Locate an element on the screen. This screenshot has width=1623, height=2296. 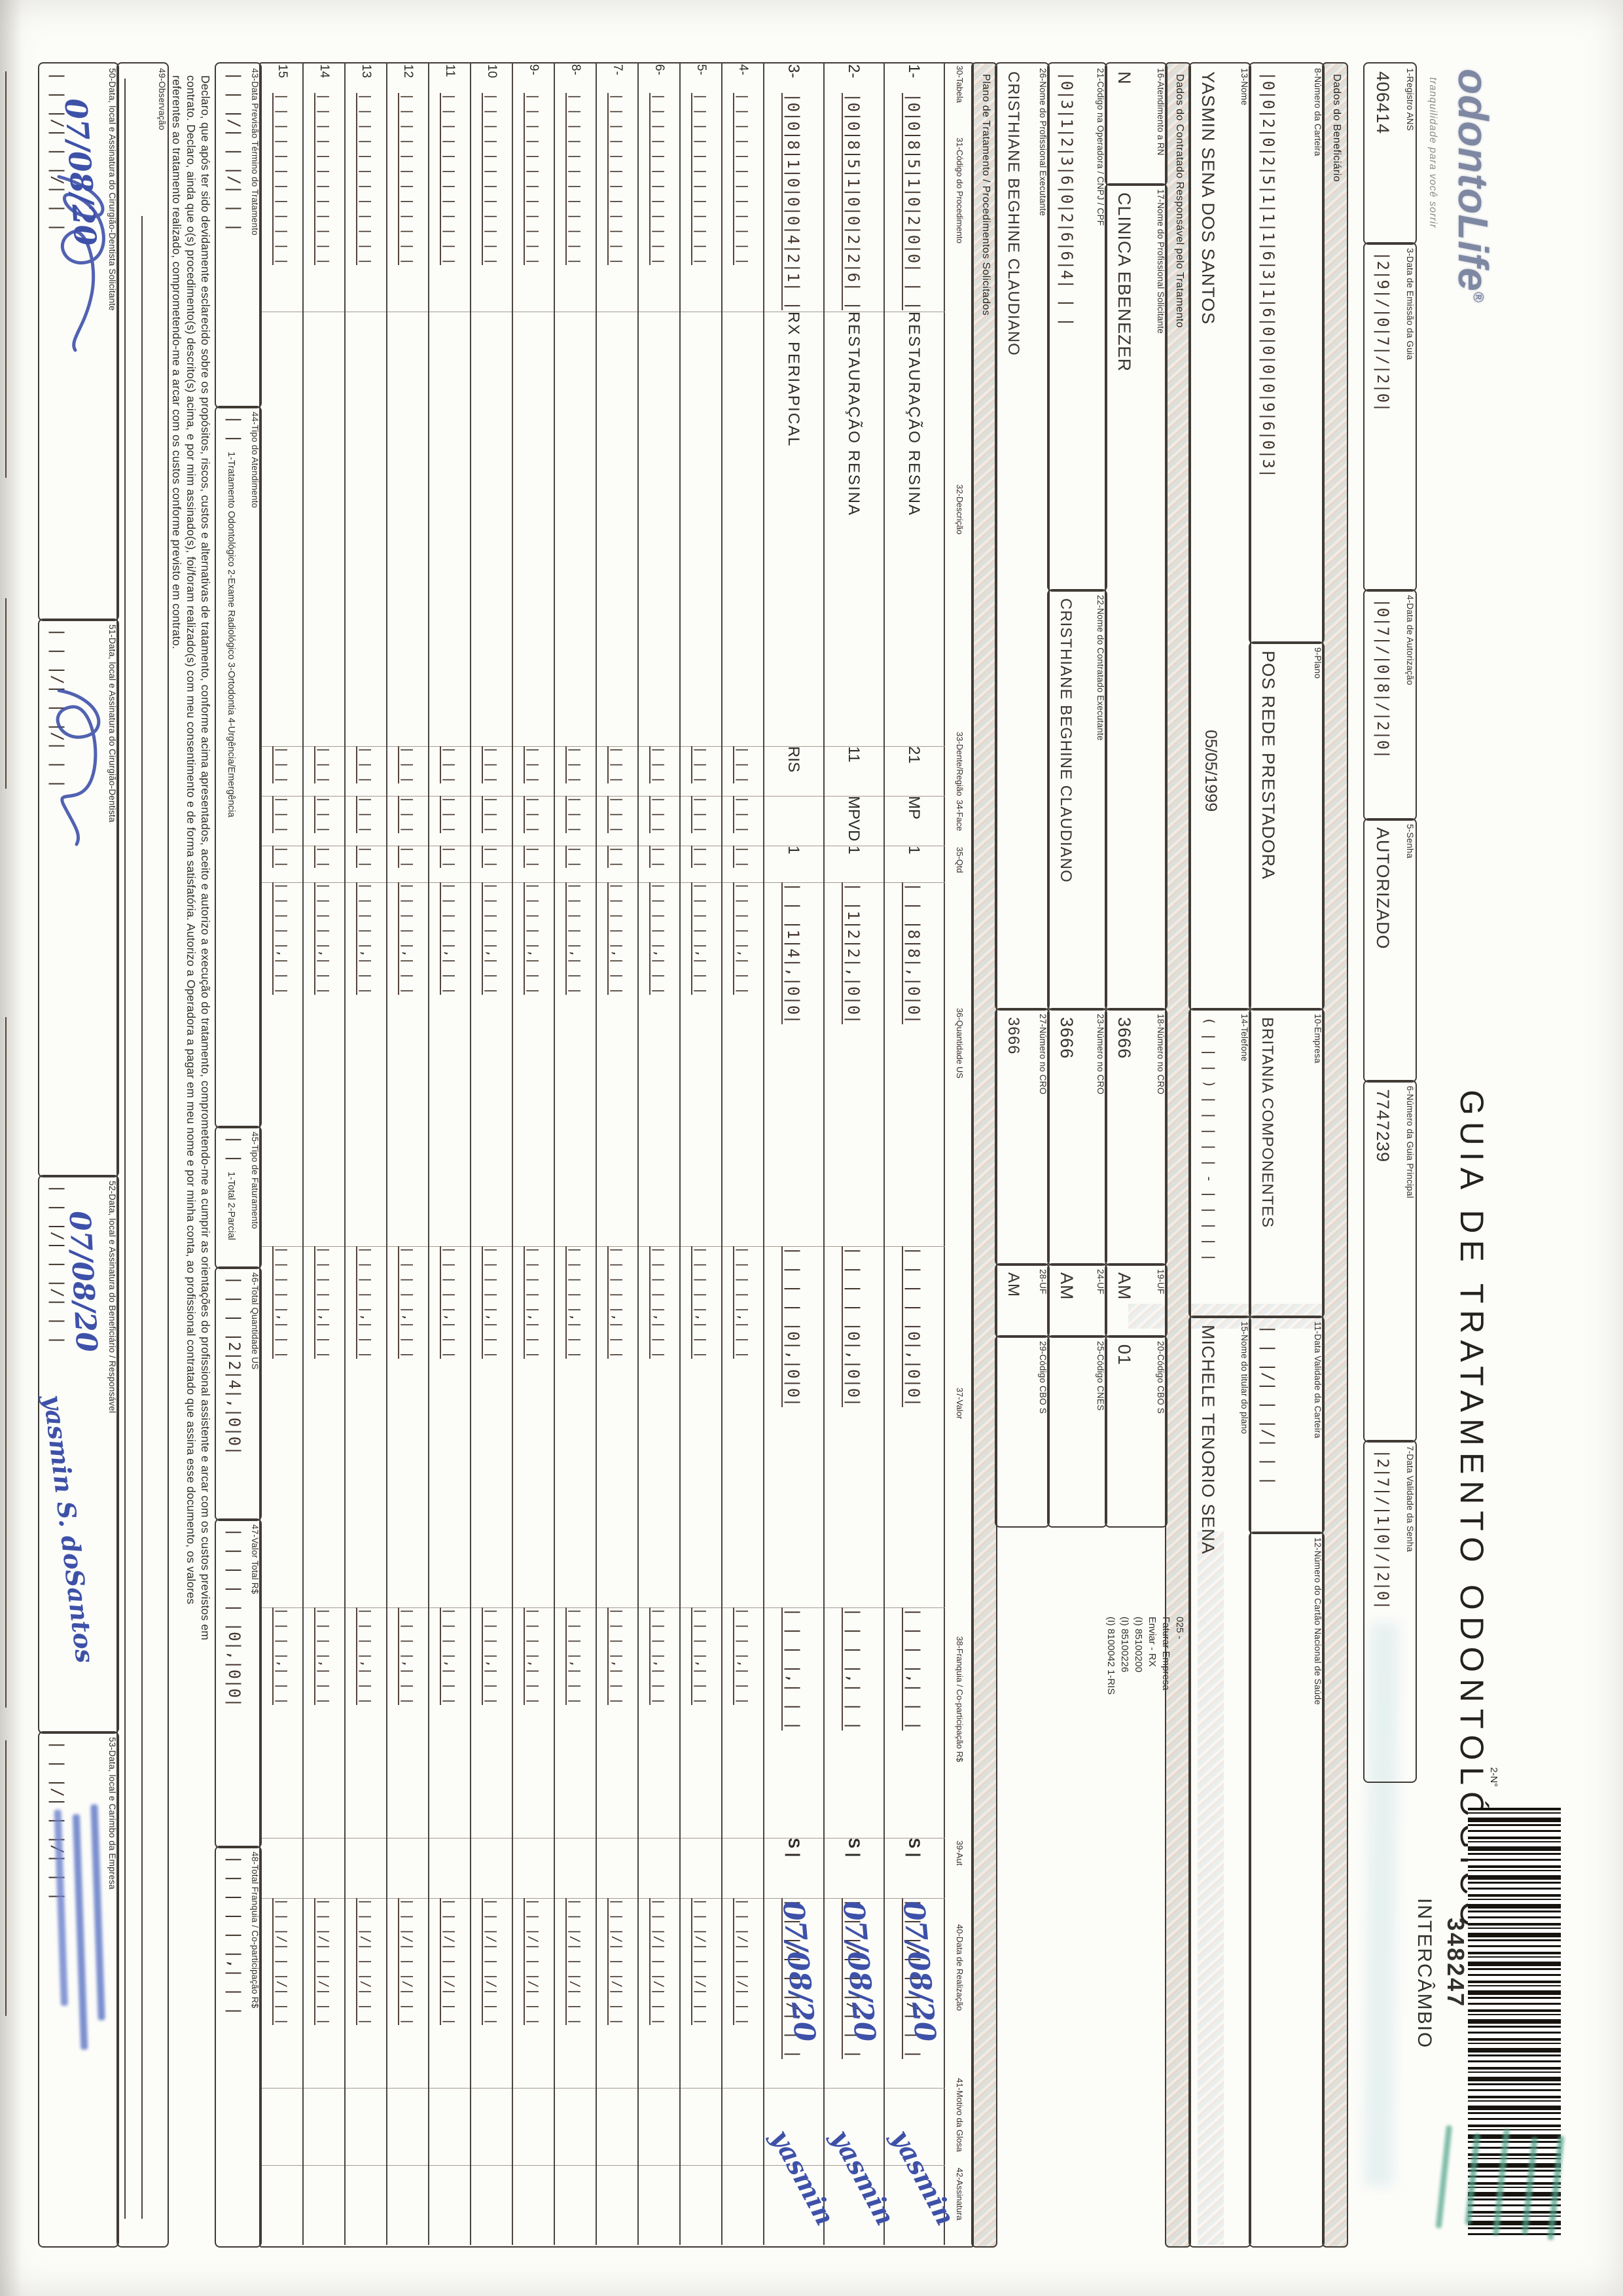
company-stamp is located at coordinates (76, 1931).